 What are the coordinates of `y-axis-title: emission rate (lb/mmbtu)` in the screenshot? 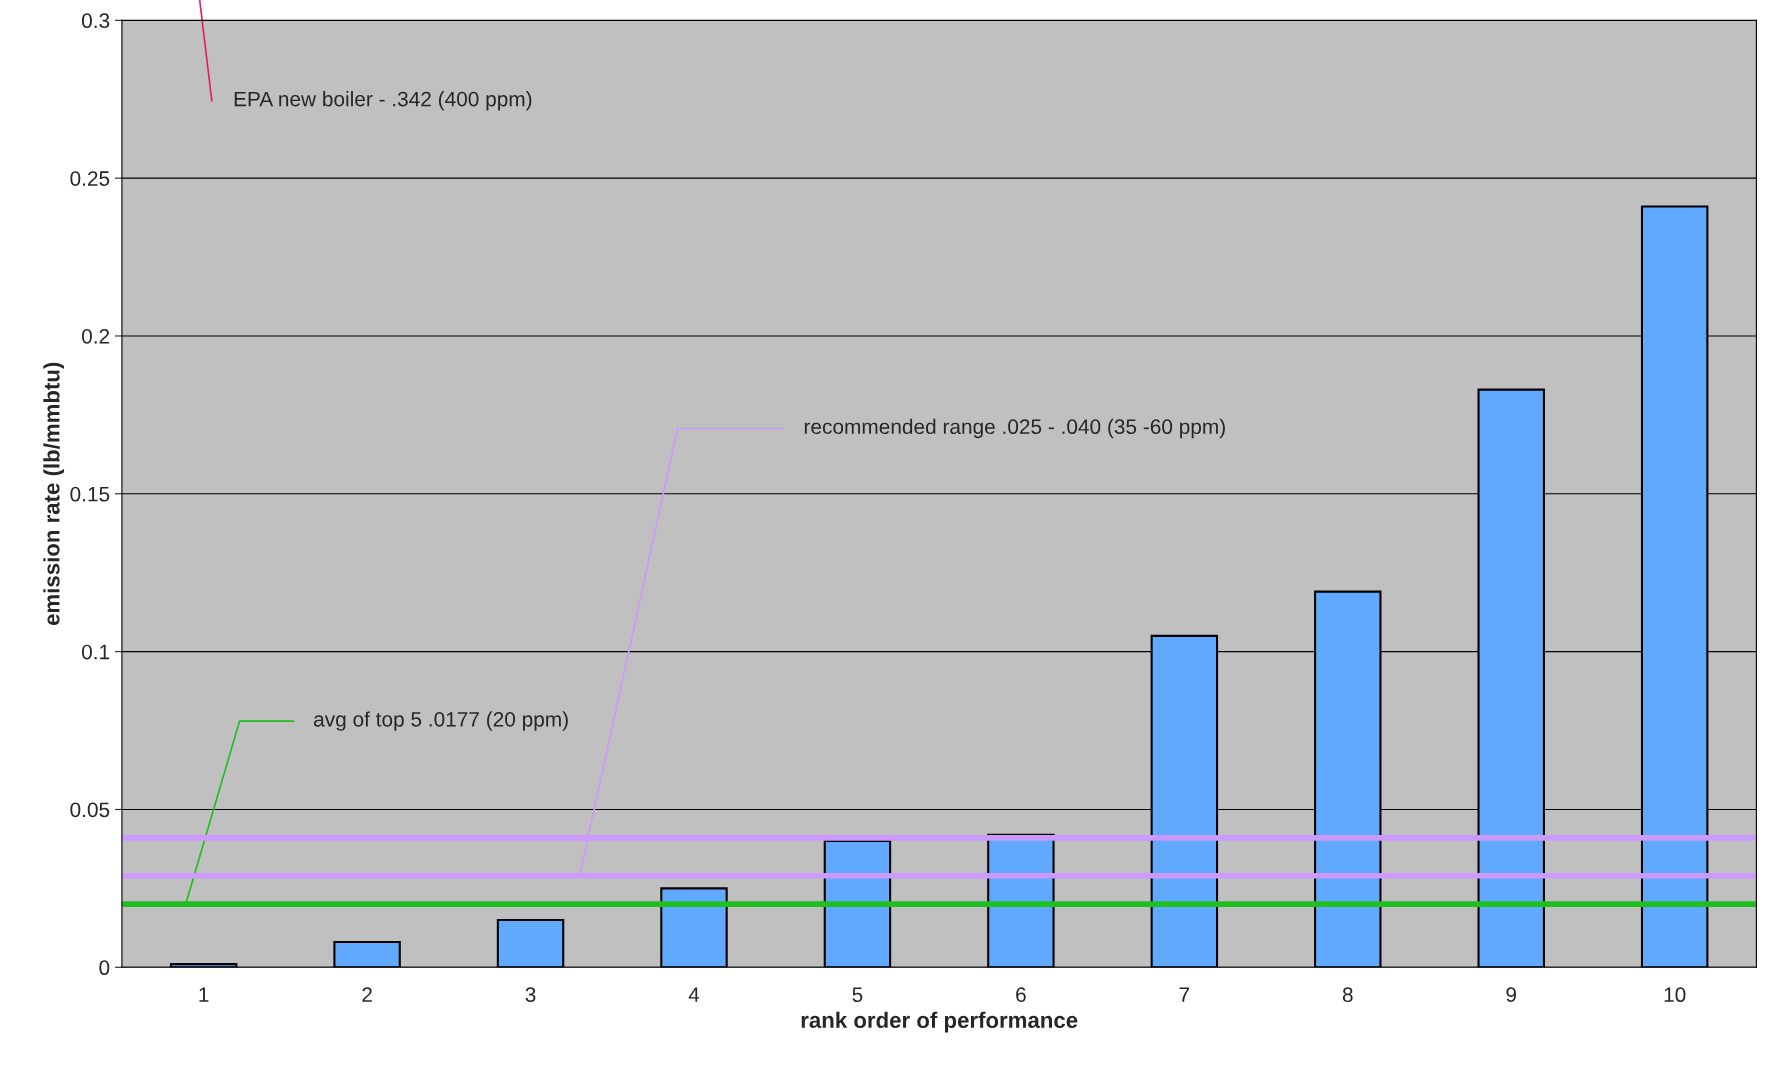 It's located at (54, 494).